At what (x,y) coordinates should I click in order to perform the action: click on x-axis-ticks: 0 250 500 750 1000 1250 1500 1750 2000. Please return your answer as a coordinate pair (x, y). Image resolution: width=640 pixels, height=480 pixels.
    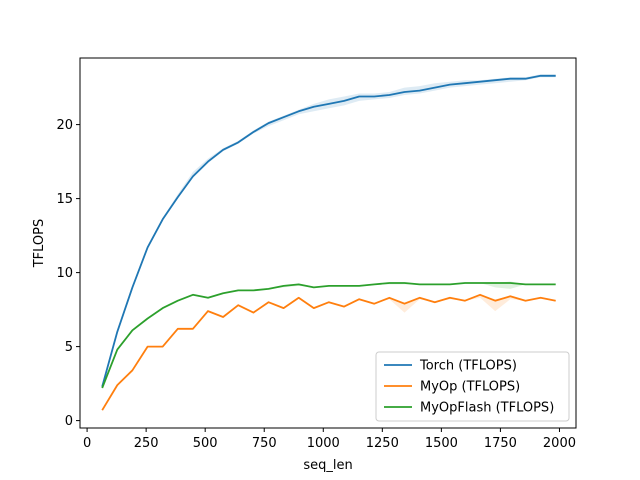
    Looking at the image, I should click on (329, 439).